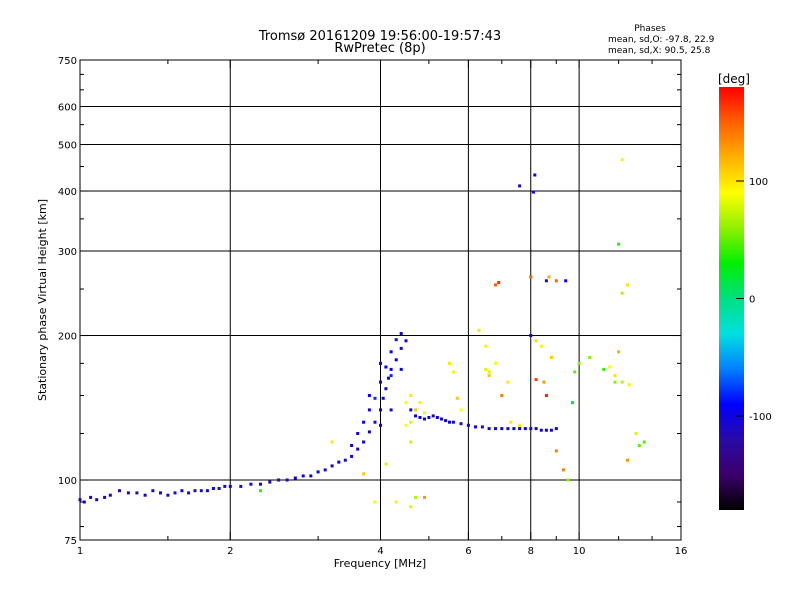 The image size is (800, 600). What do you see at coordinates (67, 252) in the screenshot?
I see `y-tick-label: 300` at bounding box center [67, 252].